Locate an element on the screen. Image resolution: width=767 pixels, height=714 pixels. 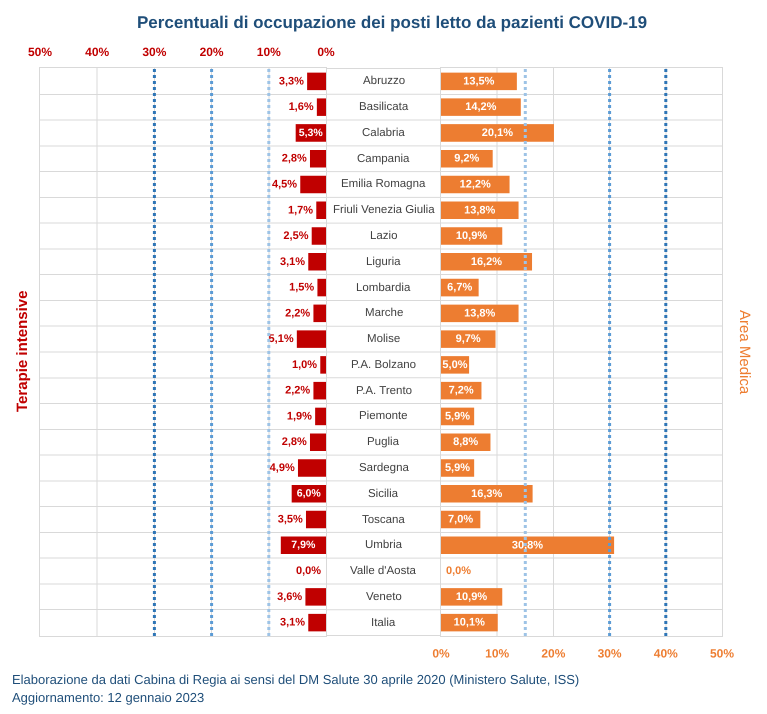
y-tick-label: Veneto is located at coordinates (384, 597).